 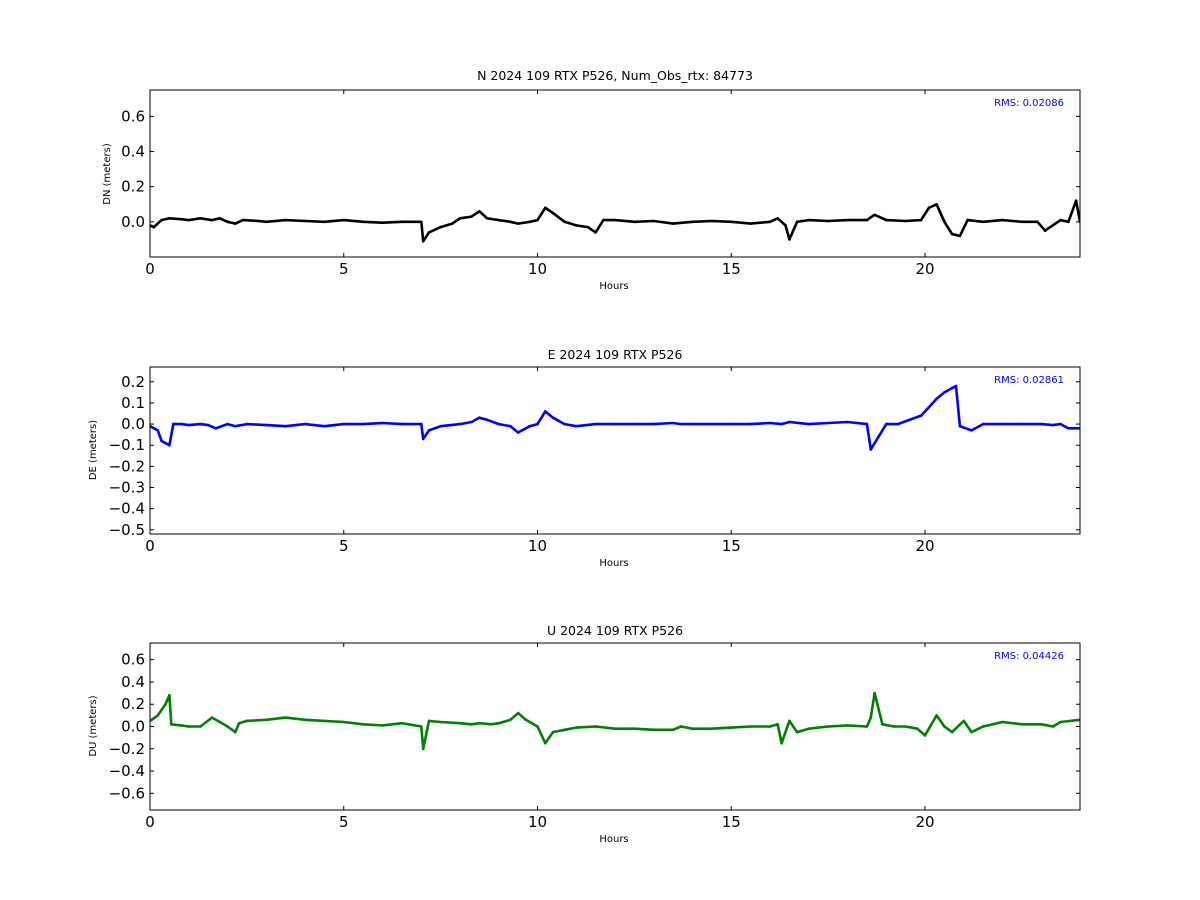 What do you see at coordinates (344, 269) in the screenshot?
I see `panel-north-xtick-label: 5` at bounding box center [344, 269].